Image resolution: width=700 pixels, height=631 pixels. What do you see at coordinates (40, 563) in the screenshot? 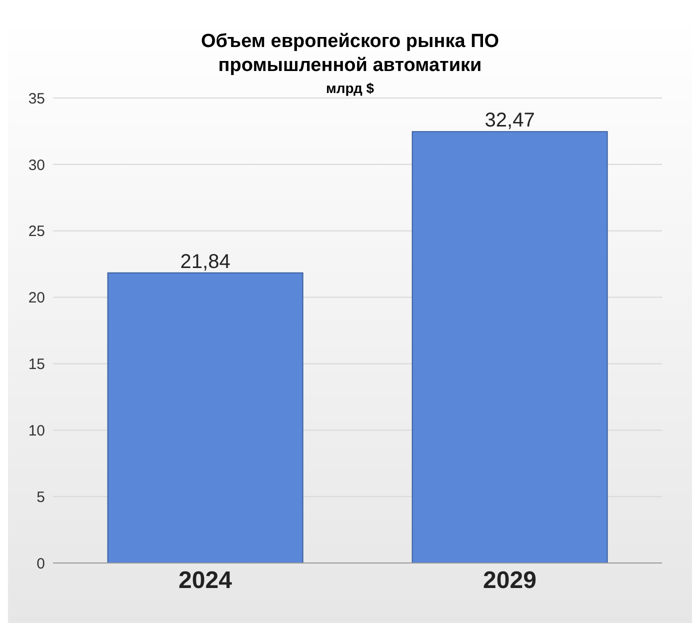
I see `y-tick-label: 0` at bounding box center [40, 563].